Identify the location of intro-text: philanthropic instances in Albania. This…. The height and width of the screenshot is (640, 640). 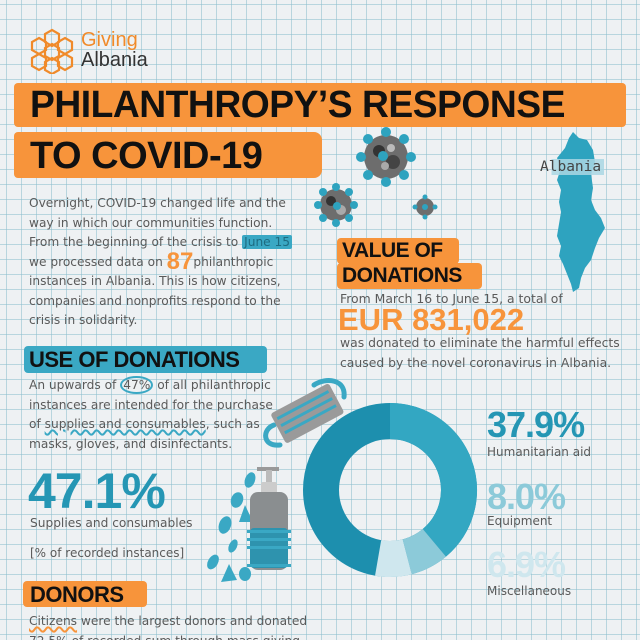
(155, 291).